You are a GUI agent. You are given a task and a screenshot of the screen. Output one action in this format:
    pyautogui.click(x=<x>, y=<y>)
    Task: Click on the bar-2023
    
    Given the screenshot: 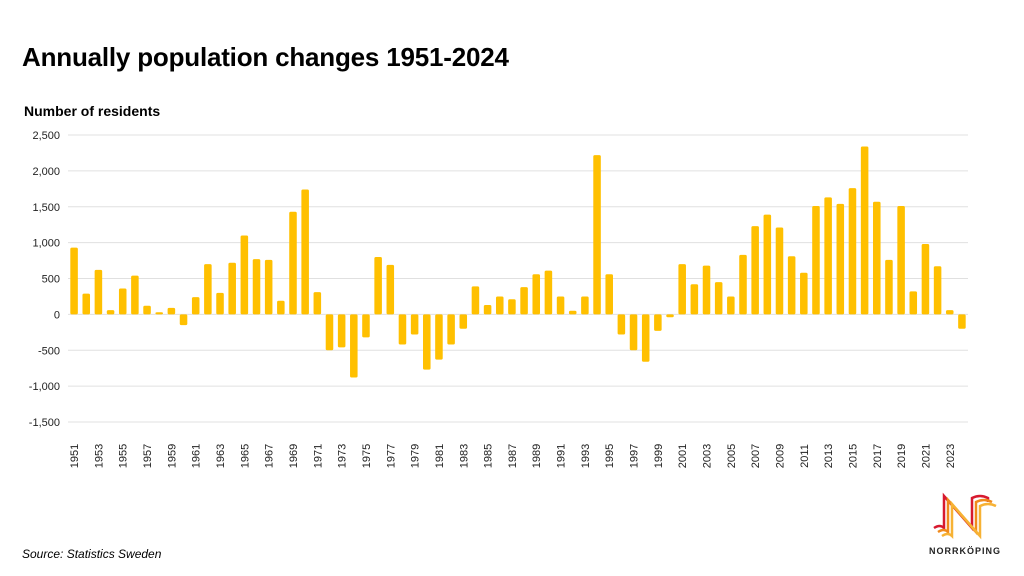 What is the action you would take?
    pyautogui.click(x=949, y=312)
    